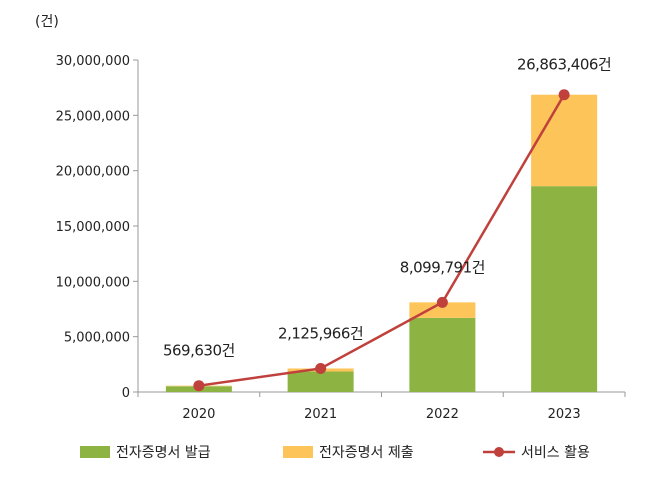 The height and width of the screenshot is (486, 650). I want to click on y-tick-label: 30,000,000, so click(93, 61).